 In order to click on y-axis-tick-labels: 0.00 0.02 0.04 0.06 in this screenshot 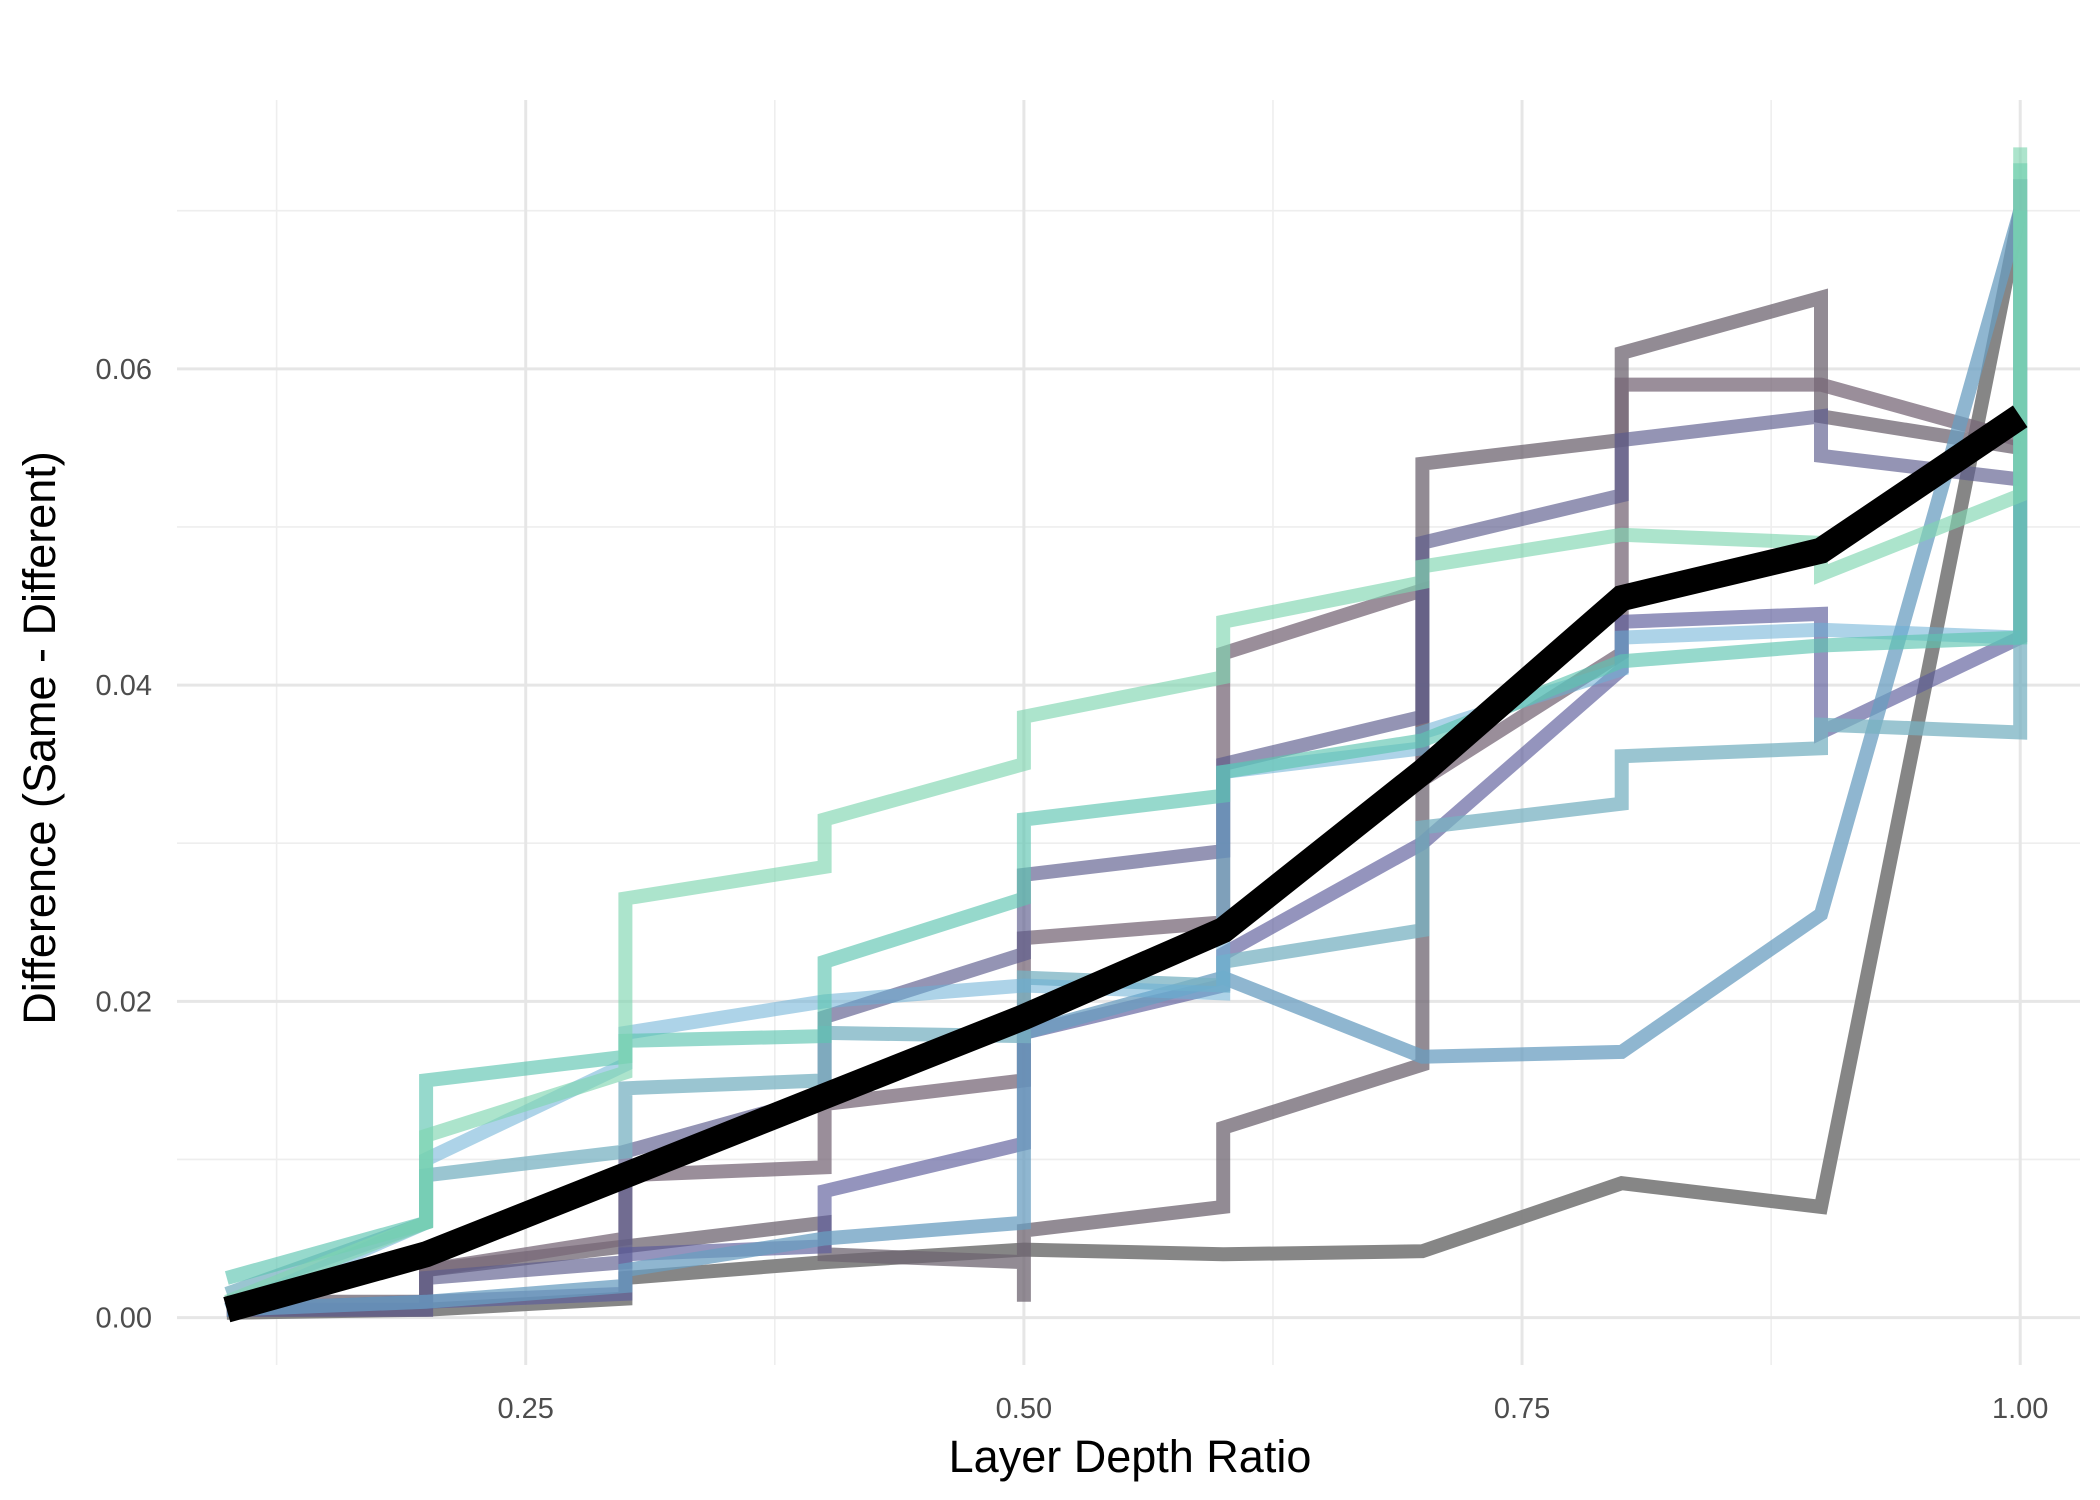, I will do `click(124, 844)`.